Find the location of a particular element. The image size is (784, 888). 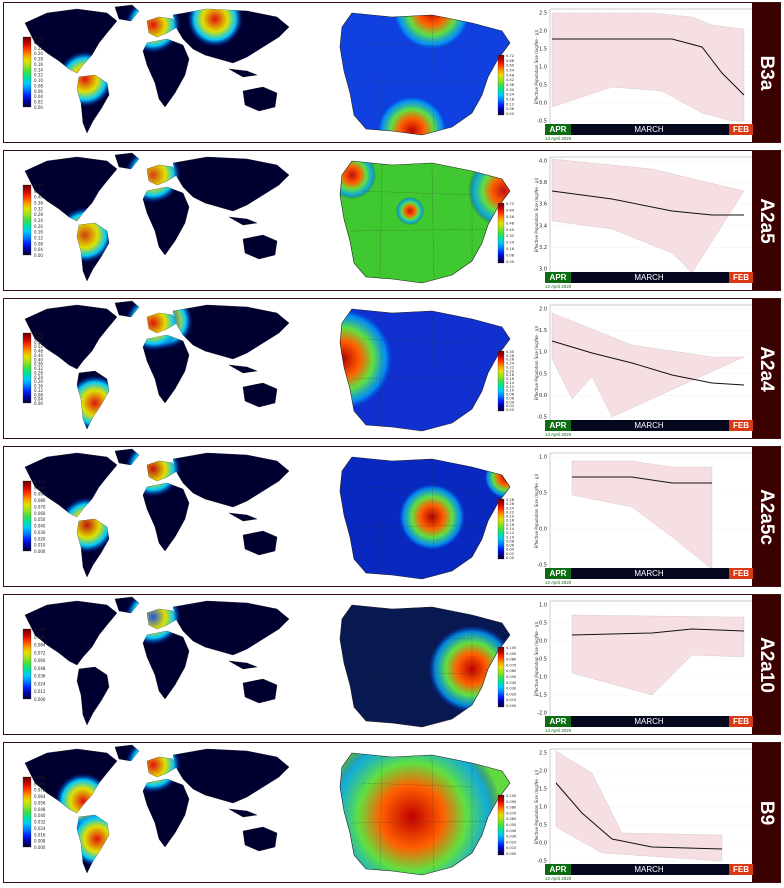

lineage-tab: A2a10 is located at coordinates (766, 664).